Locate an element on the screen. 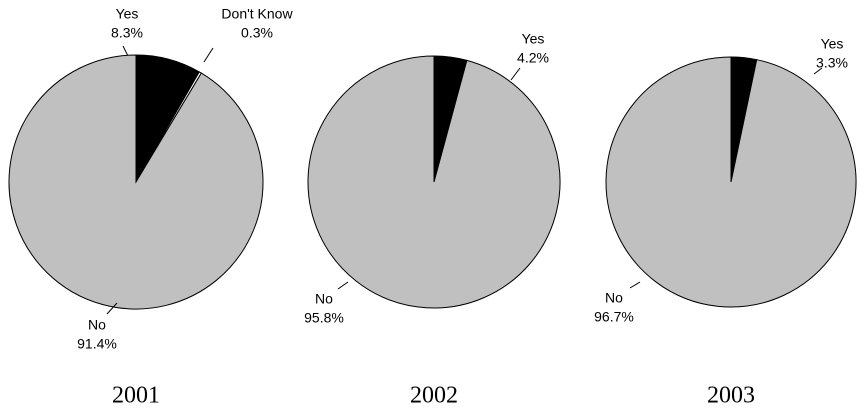 The width and height of the screenshot is (868, 413). slice-value: 96.7% is located at coordinates (614, 317).